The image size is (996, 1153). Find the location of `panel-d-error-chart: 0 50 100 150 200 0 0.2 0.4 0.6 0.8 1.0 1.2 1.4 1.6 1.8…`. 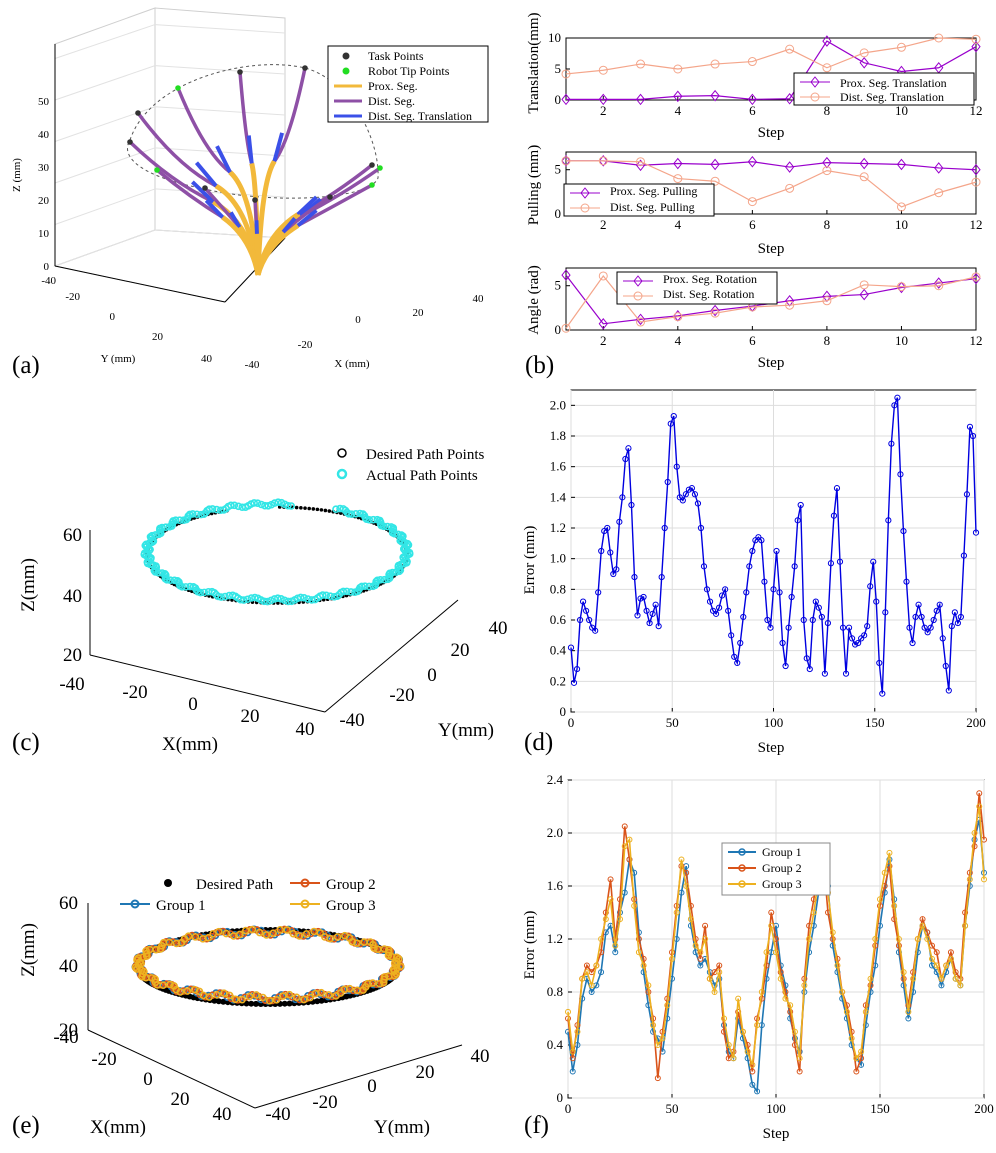

panel-d-error-chart: 0 50 100 150 200 0 0.2 0.4 0.6 0.8 1.0 1.2 1.4 1.6 1.8… is located at coordinates (754, 572).